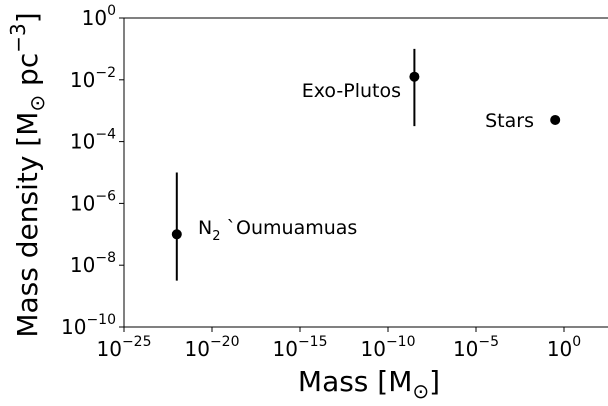 Image resolution: width=608 pixels, height=406 pixels. Describe the element at coordinates (476, 347) in the screenshot. I see `x-tick-label: 10⁻⁵` at that location.